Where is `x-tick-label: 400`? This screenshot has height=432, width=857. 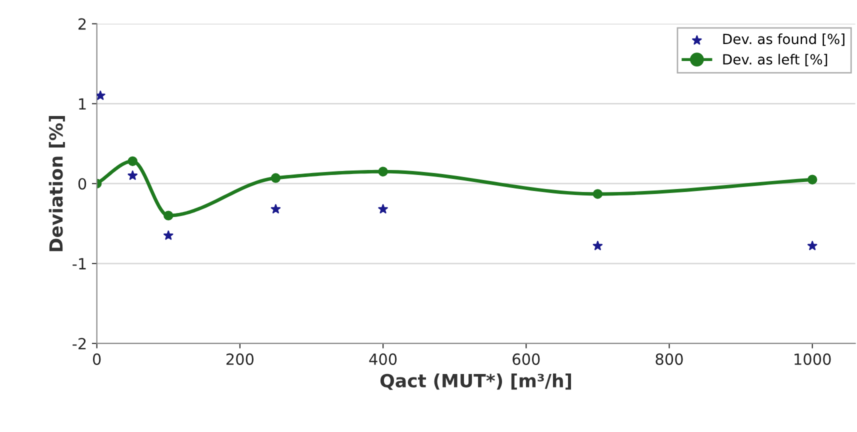 x-tick-label: 400 is located at coordinates (383, 359).